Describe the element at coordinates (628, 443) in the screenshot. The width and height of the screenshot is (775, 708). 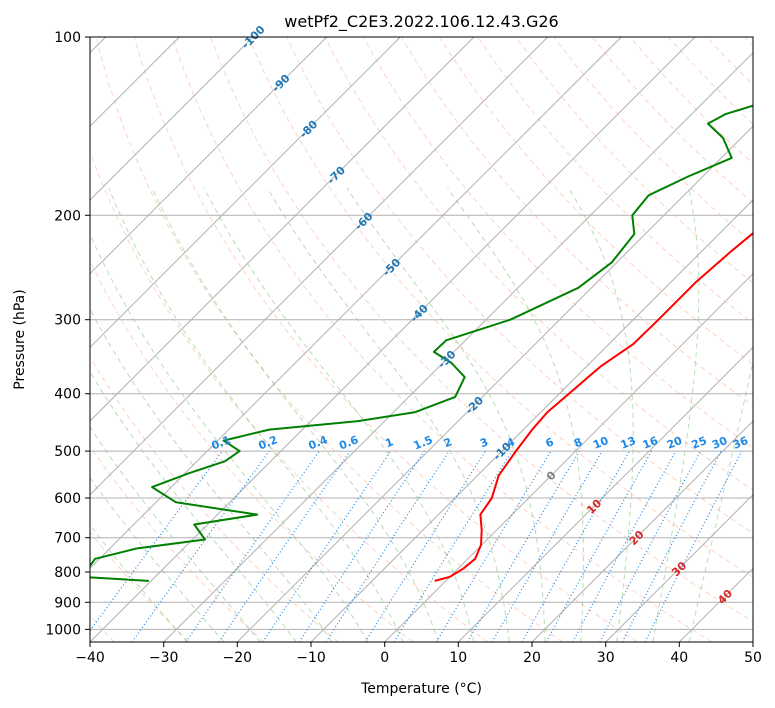
I see `mixing-ratio-label: 13` at that location.